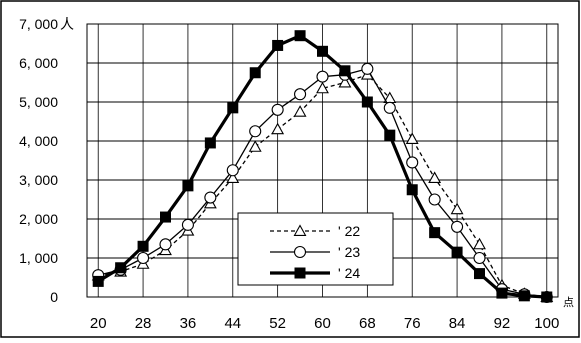 This screenshot has height=343, width=581. I want to click on x-tick-label: 28, so click(143, 323).